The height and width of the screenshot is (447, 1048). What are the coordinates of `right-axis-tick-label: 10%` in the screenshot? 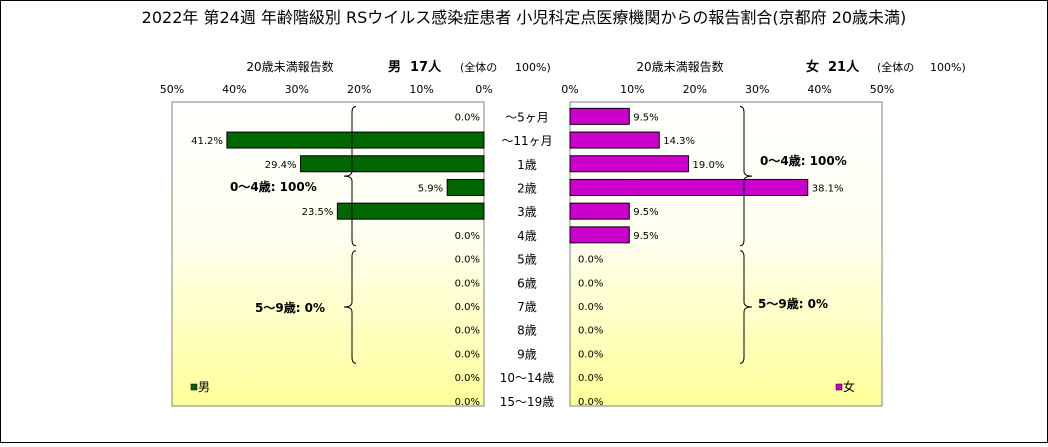 It's located at (632, 89).